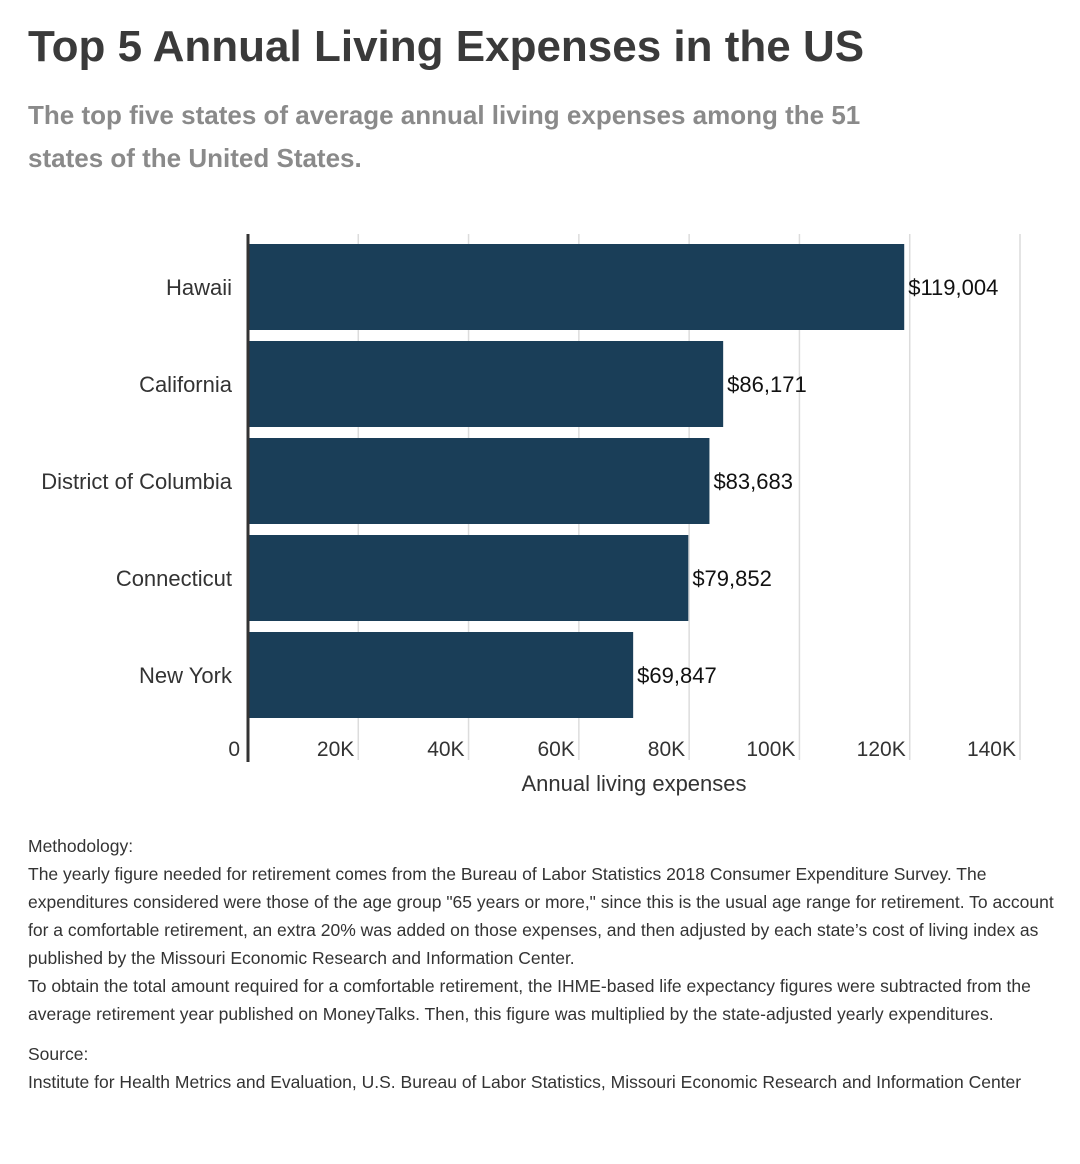 The image size is (1080, 1164). Describe the element at coordinates (991, 749) in the screenshot. I see `x-tick-label: 140K` at that location.